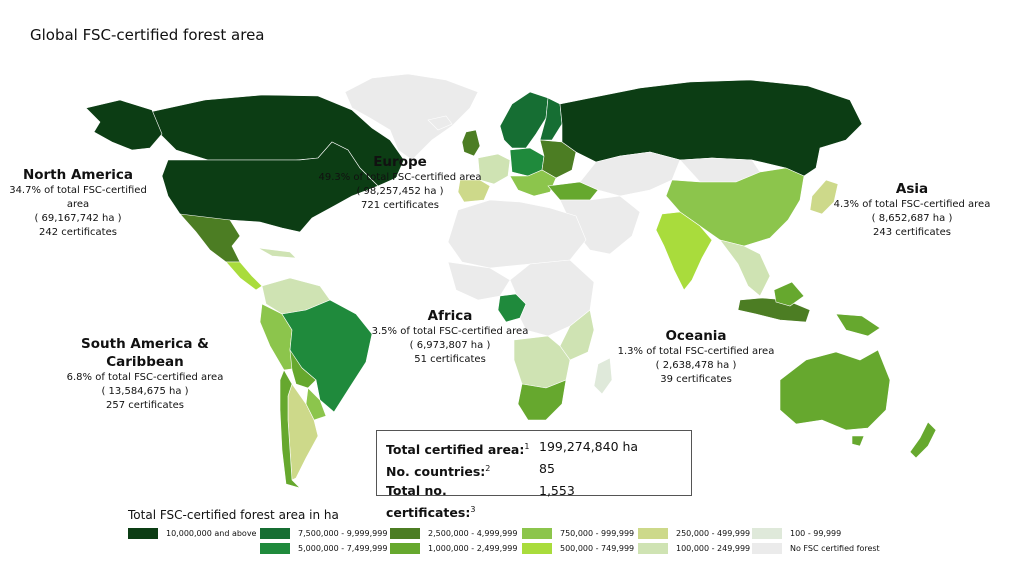  Describe the element at coordinates (192, 533) in the screenshot. I see `legend-item: 10,000,000 and above` at that location.